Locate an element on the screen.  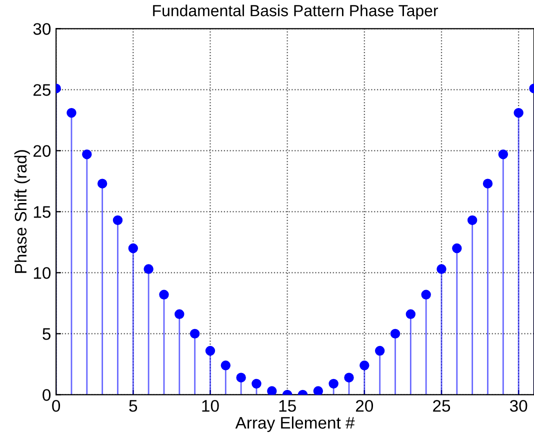
chart-title: Fundamental Basis Pattern Phase Taper is located at coordinates (295, 12).